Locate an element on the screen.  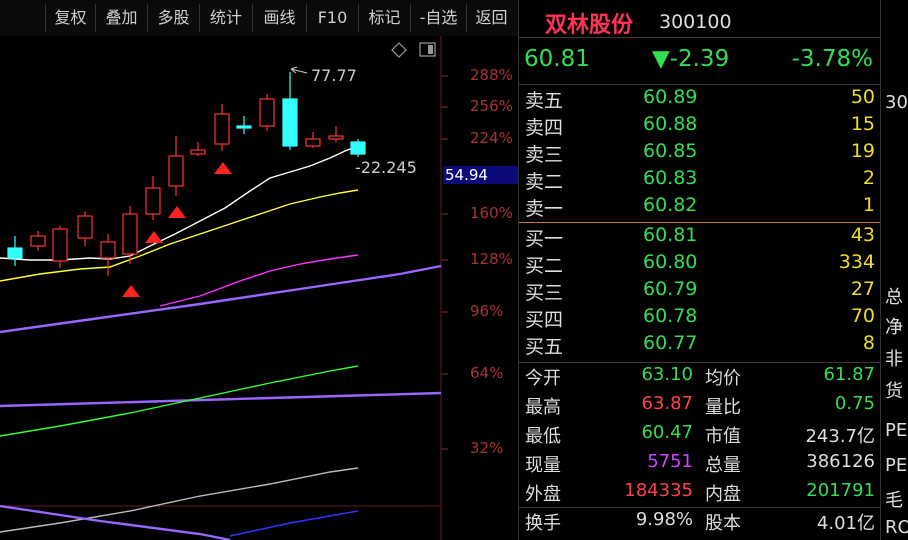
bid-volume: 334 is located at coordinates (856, 262).